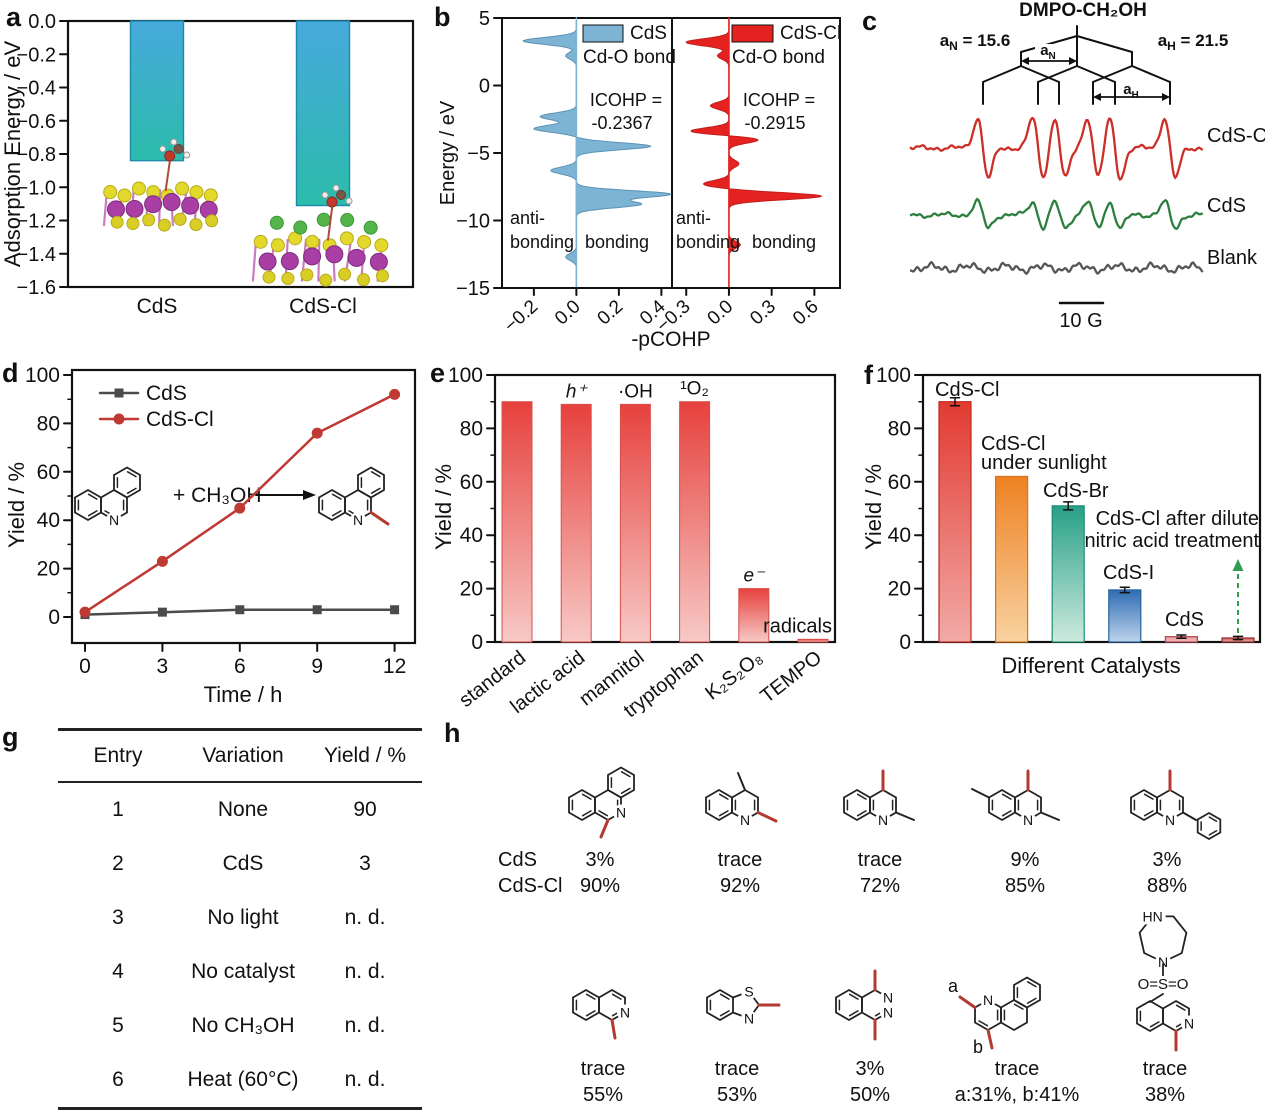  I want to click on yield-cds-cl: 50%, so click(870, 1095).